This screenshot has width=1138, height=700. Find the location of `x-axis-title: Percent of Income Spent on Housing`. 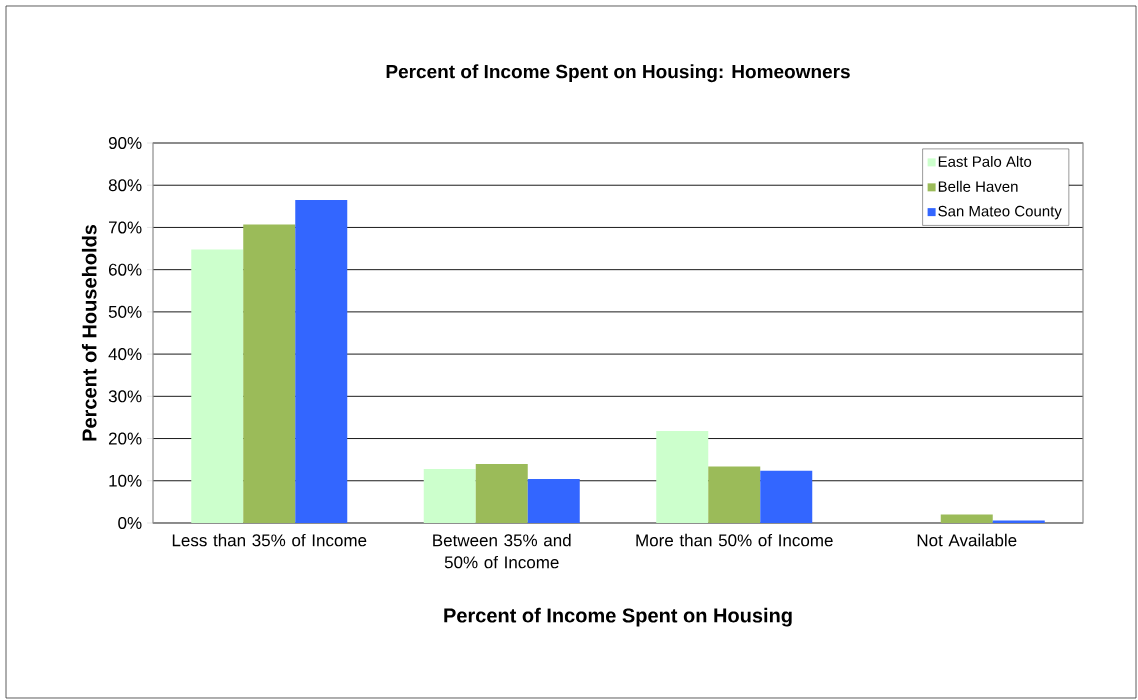

x-axis-title: Percent of Income Spent on Housing is located at coordinates (618, 617).